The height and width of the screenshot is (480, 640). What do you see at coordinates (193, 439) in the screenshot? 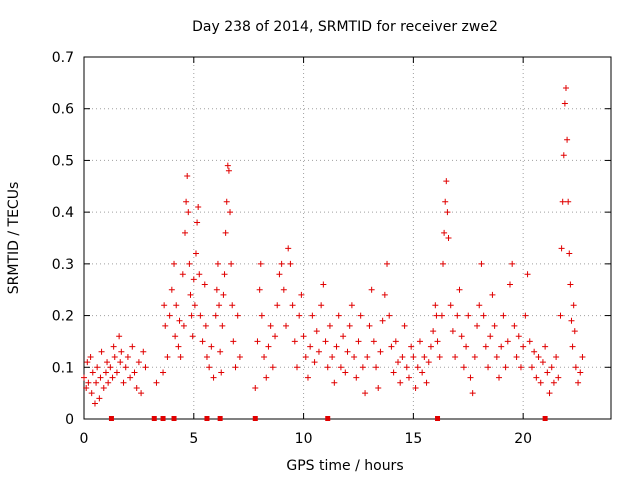
I see `x-tick-label: 5` at bounding box center [193, 439].